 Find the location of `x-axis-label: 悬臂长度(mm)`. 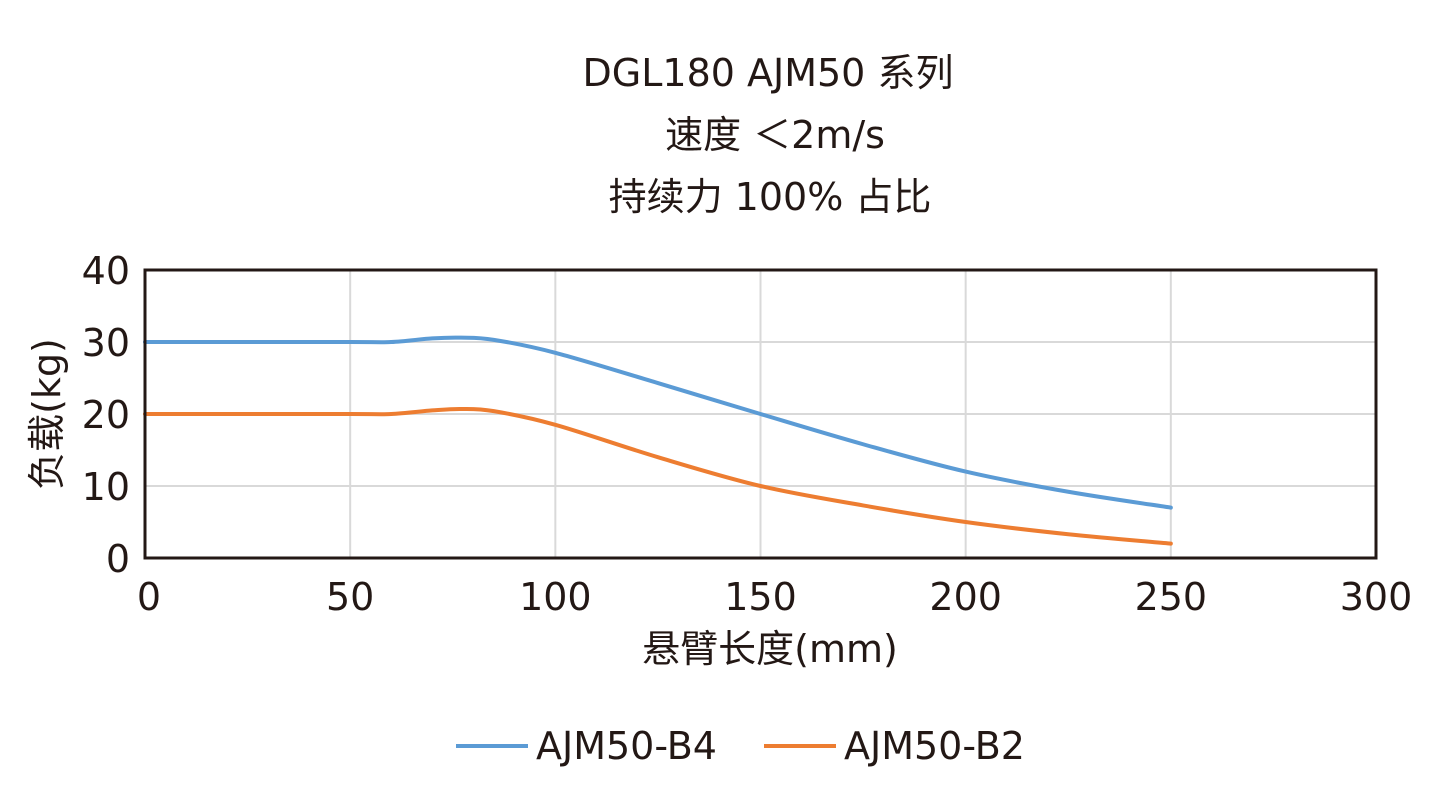

x-axis-label: 悬臂长度(mm) is located at coordinates (770, 649).